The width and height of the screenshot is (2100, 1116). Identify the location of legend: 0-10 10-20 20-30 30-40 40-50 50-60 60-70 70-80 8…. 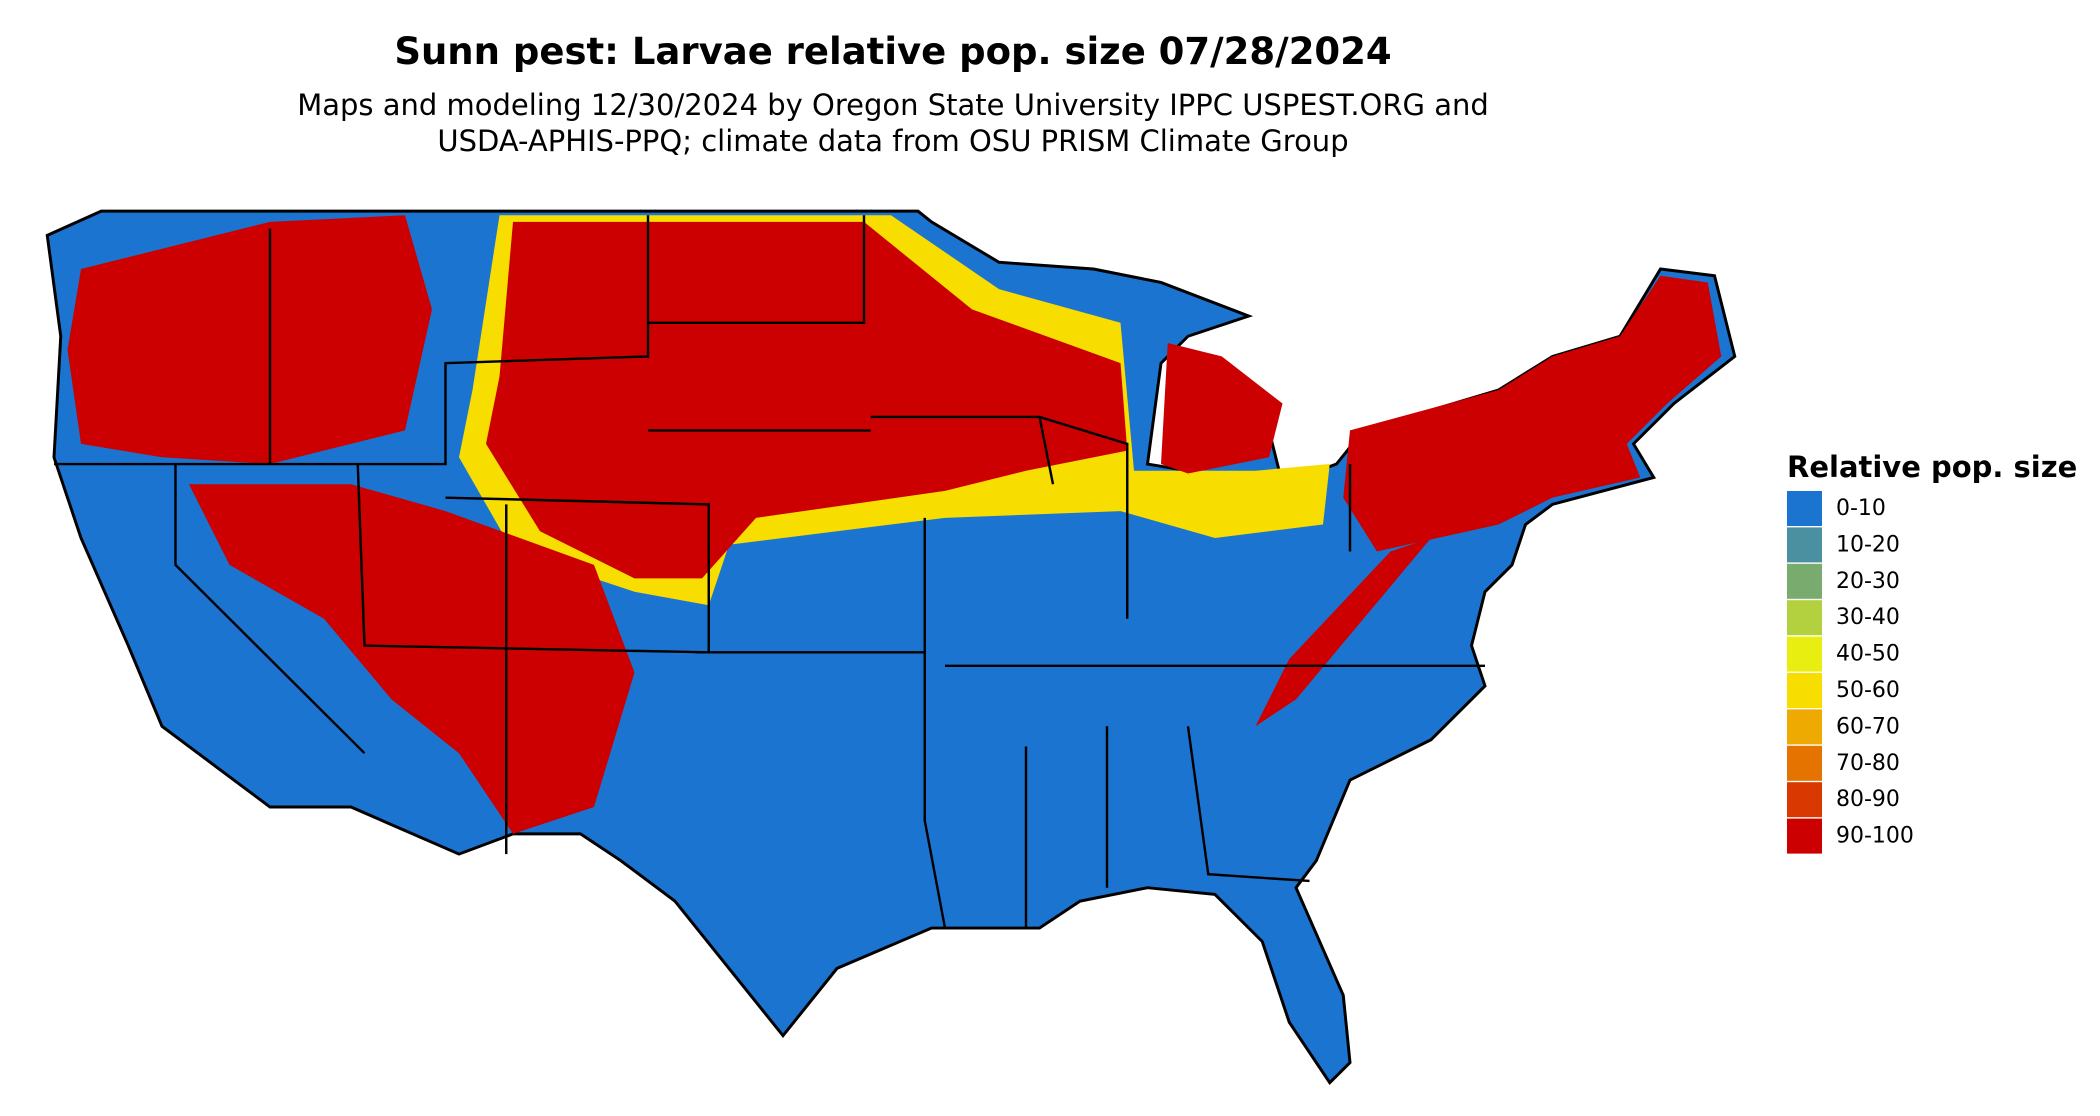
(1850, 672).